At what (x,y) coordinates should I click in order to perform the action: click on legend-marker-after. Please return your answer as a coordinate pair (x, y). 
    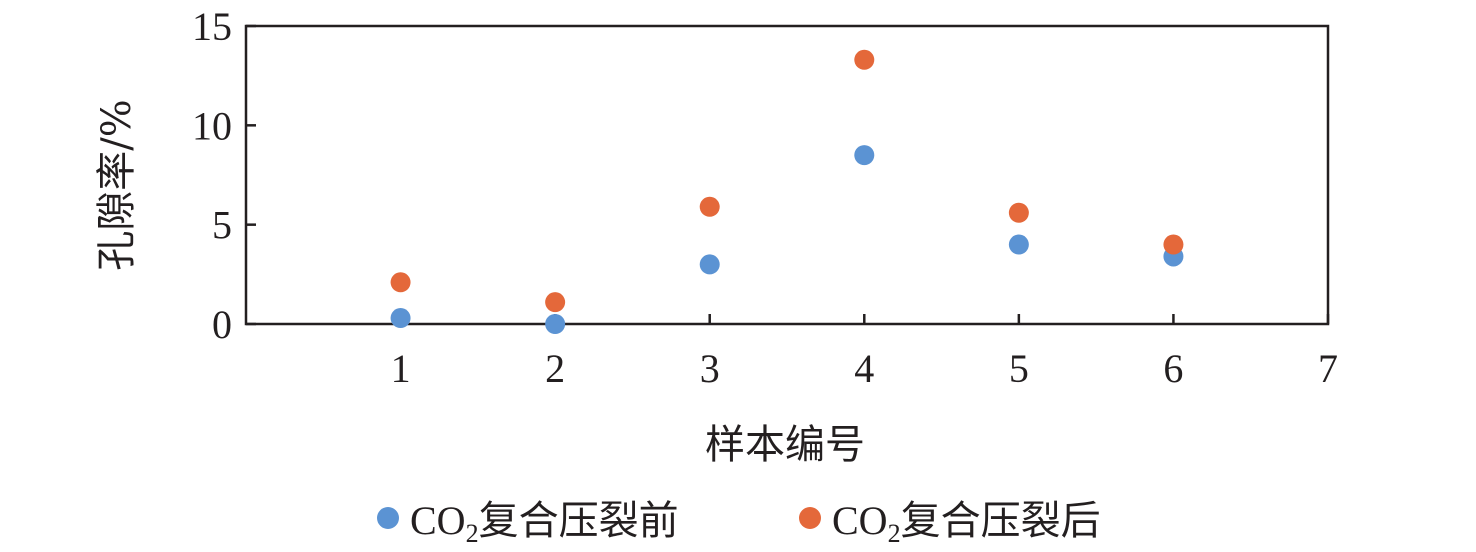
    Looking at the image, I should click on (810, 518).